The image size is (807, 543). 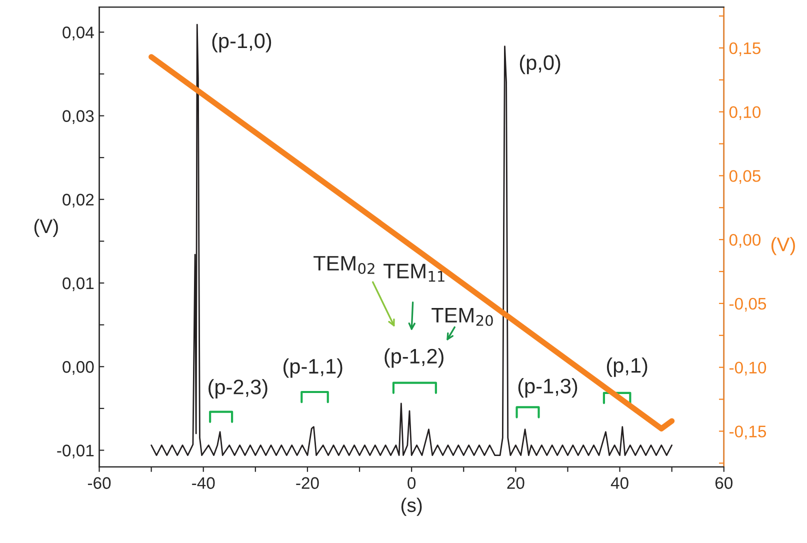 What do you see at coordinates (242, 42) in the screenshot?
I see `annotation: (p-1,0)` at bounding box center [242, 42].